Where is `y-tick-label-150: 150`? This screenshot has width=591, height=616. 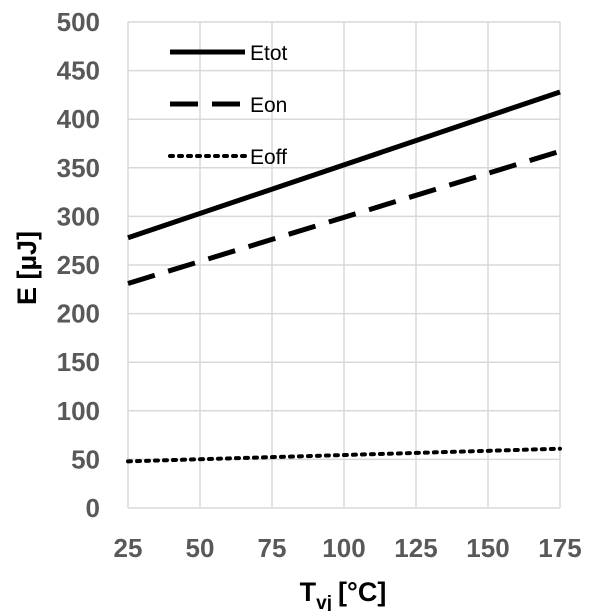
y-tick-label-150: 150 is located at coordinates (78, 362).